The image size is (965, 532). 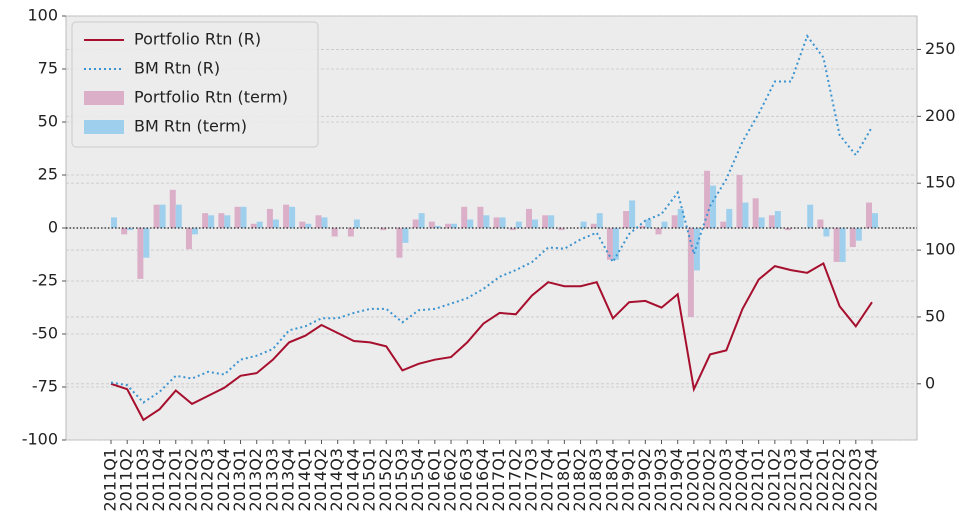 What do you see at coordinates (211, 97) in the screenshot?
I see `legend-label: Portfolio Rtn (term)` at bounding box center [211, 97].